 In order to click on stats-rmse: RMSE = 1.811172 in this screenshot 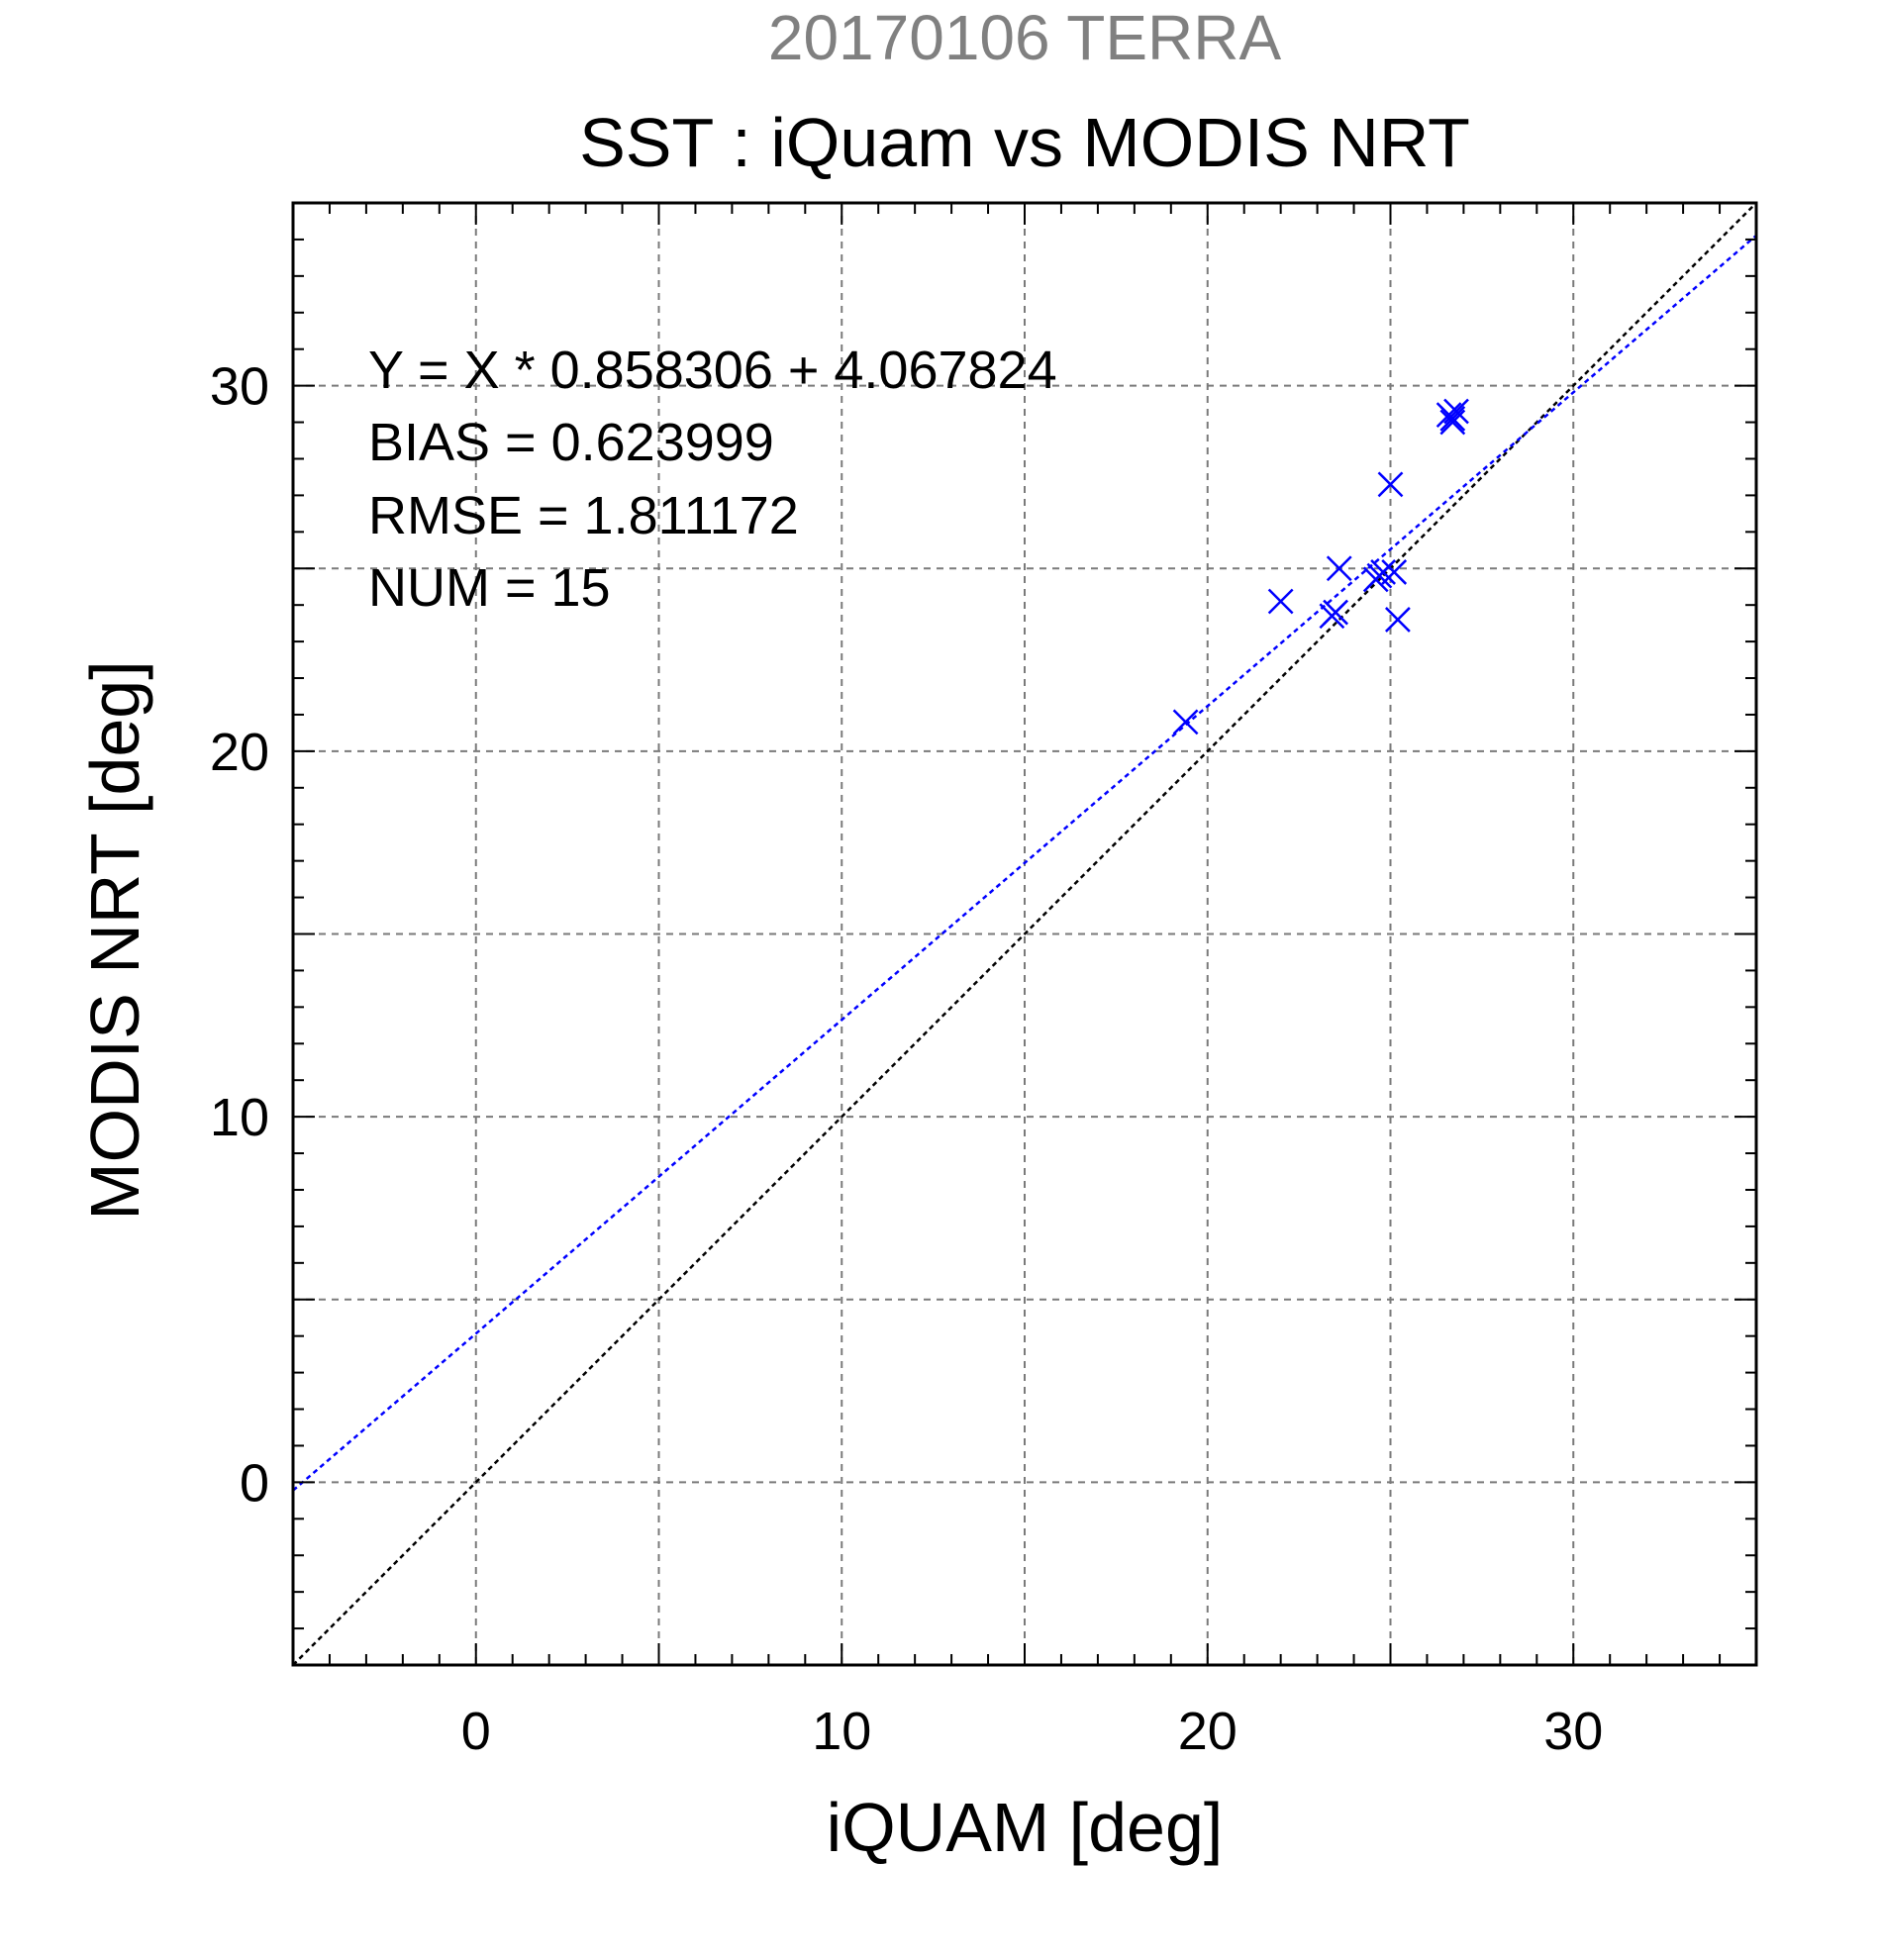, I will do `click(583, 515)`.